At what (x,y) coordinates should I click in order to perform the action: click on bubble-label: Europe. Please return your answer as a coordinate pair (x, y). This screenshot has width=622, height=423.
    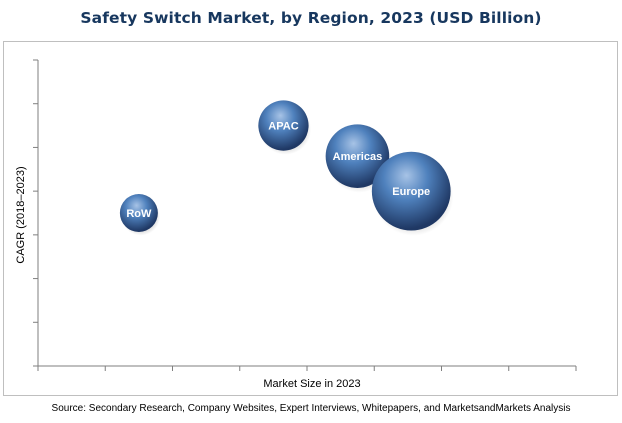
    Looking at the image, I should click on (411, 192).